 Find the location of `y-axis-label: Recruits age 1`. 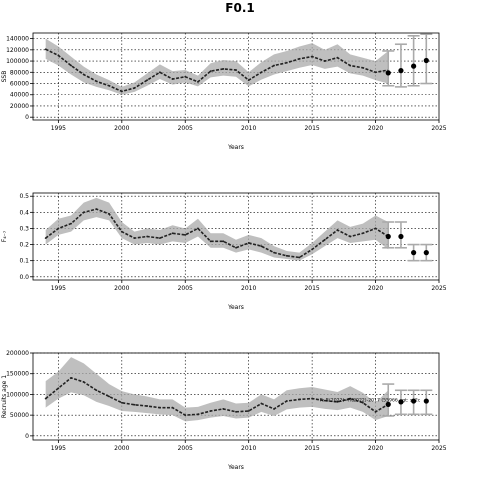

y-axis-label: Recruits age 1 is located at coordinates (4, 396).